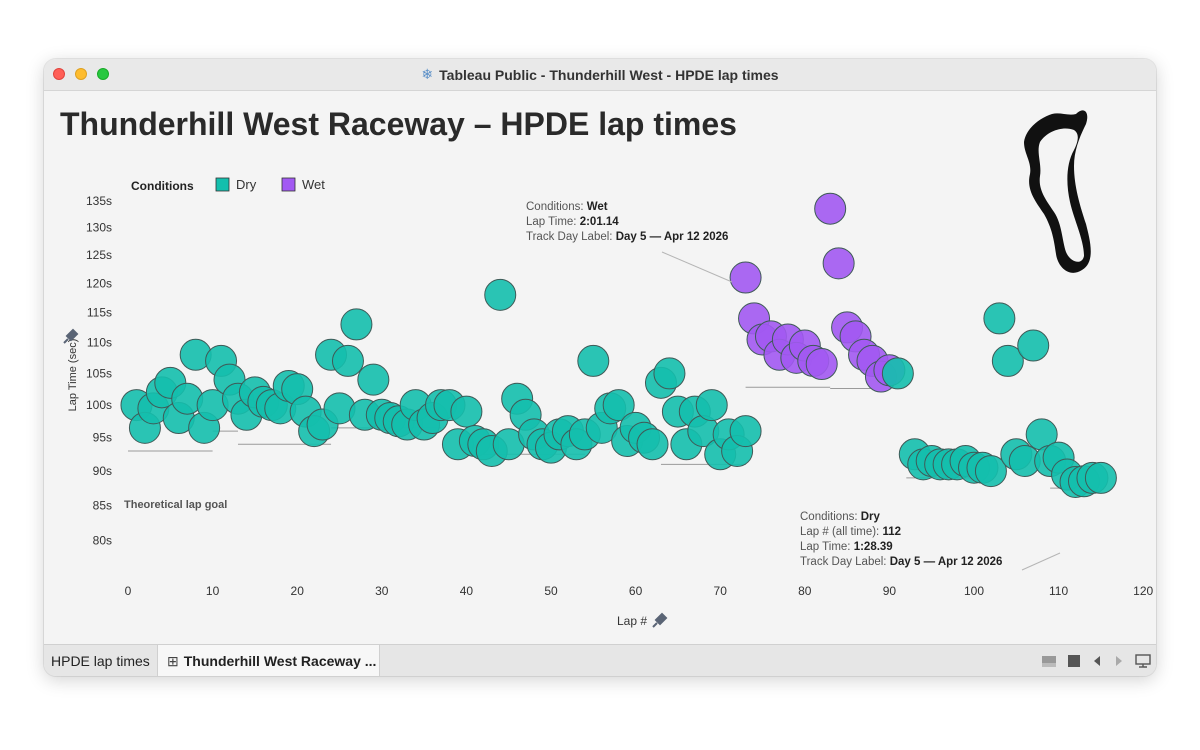  I want to click on legend-swatch-wet, so click(288, 184).